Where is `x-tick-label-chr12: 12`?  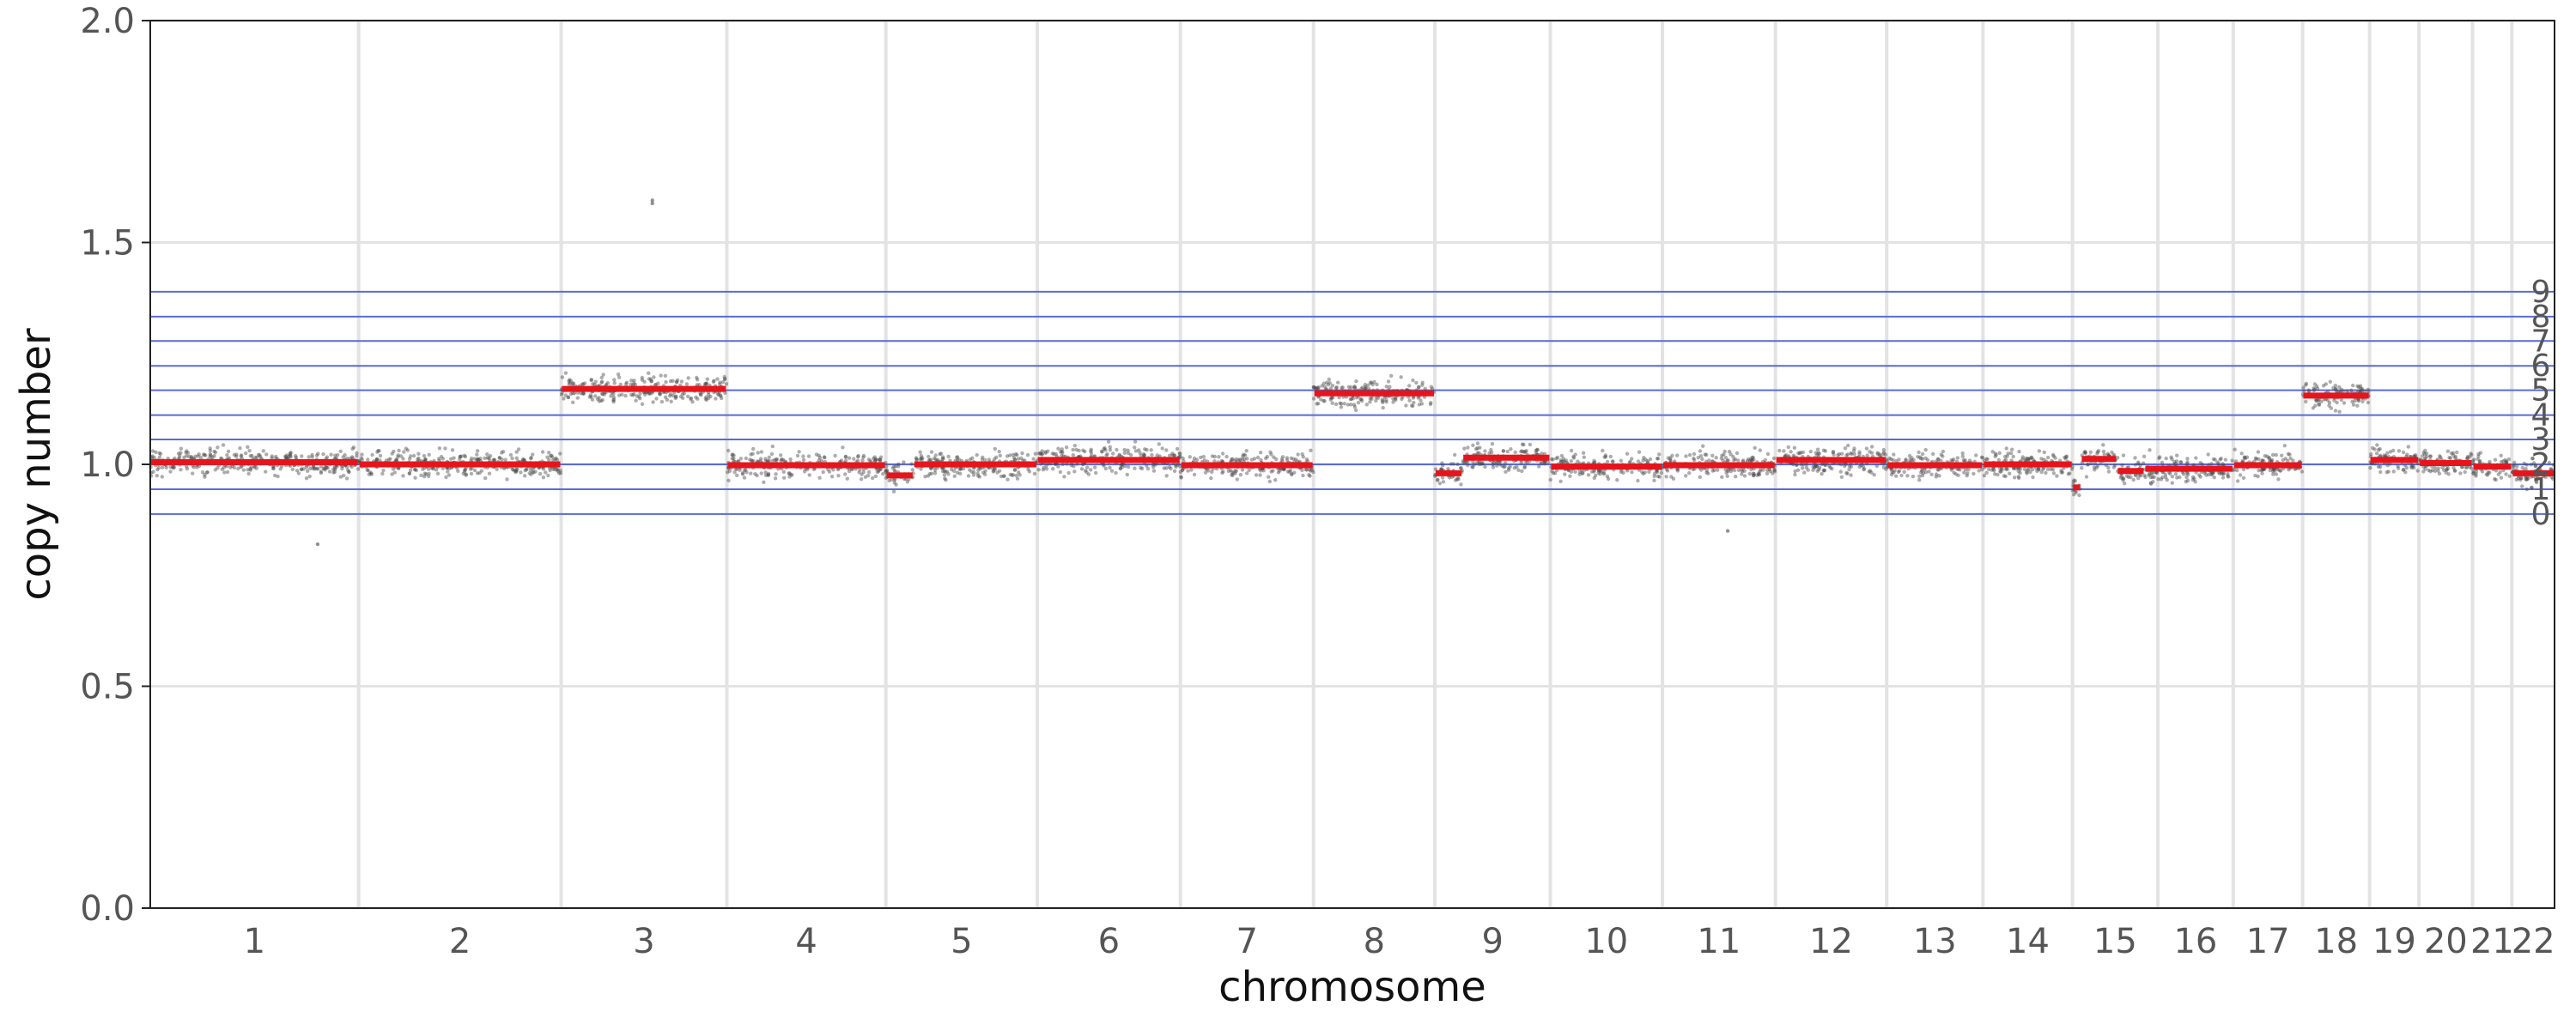
x-tick-label-chr12: 12 is located at coordinates (1831, 941).